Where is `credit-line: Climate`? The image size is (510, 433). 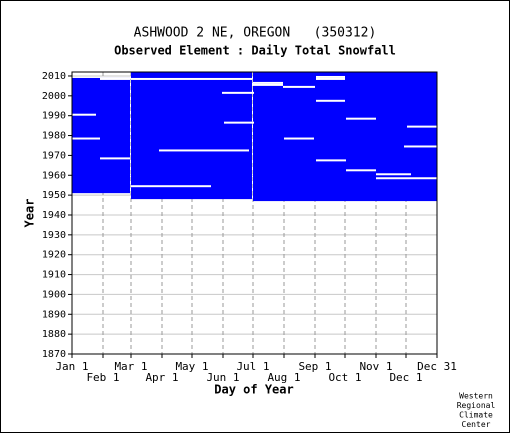
credit-line: Climate is located at coordinates (476, 415).